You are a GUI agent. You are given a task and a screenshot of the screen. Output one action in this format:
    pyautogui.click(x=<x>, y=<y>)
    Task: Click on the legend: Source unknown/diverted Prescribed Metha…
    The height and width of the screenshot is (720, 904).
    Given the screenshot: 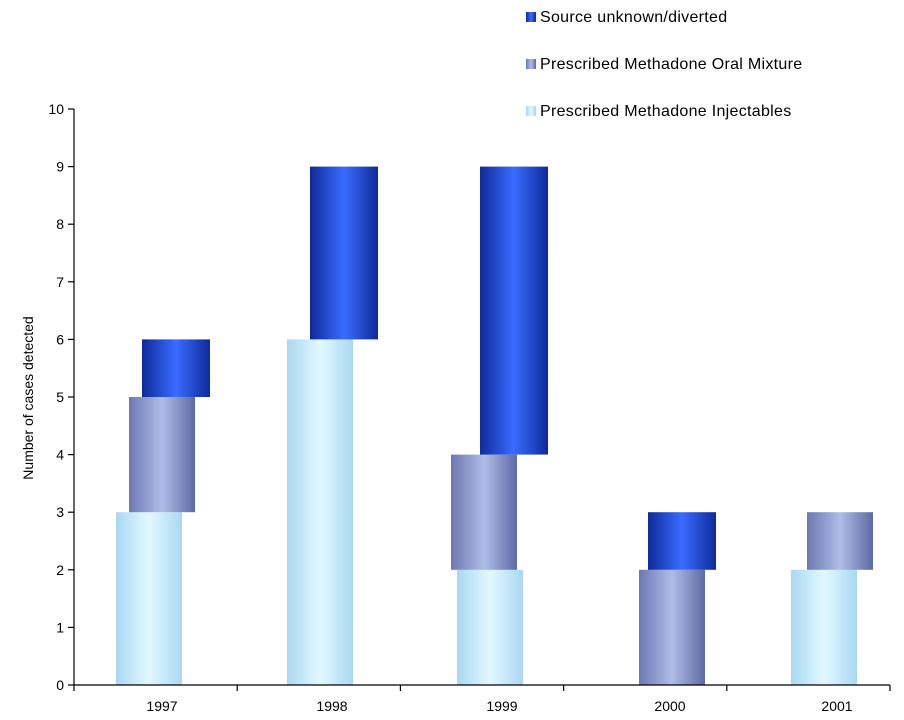 What is the action you would take?
    pyautogui.click(x=664, y=64)
    